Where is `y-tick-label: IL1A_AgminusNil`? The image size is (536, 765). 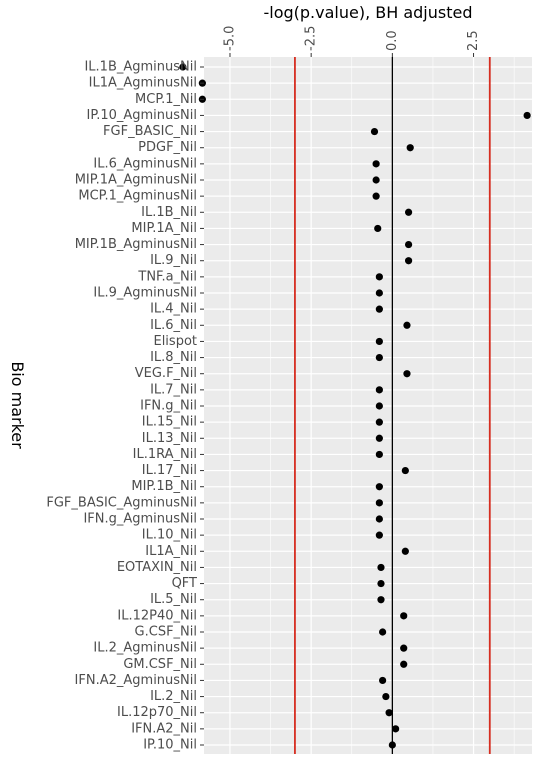
y-tick-label: IL1A_AgminusNil is located at coordinates (143, 83).